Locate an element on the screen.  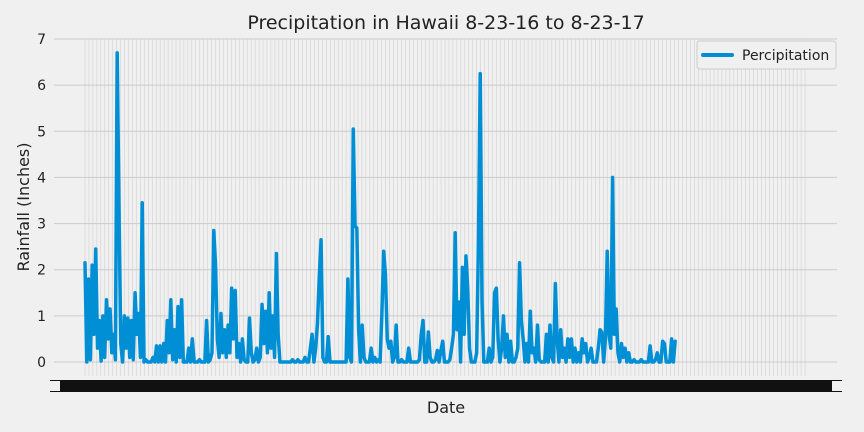
y-tick-label: 0 is located at coordinates (41, 363).